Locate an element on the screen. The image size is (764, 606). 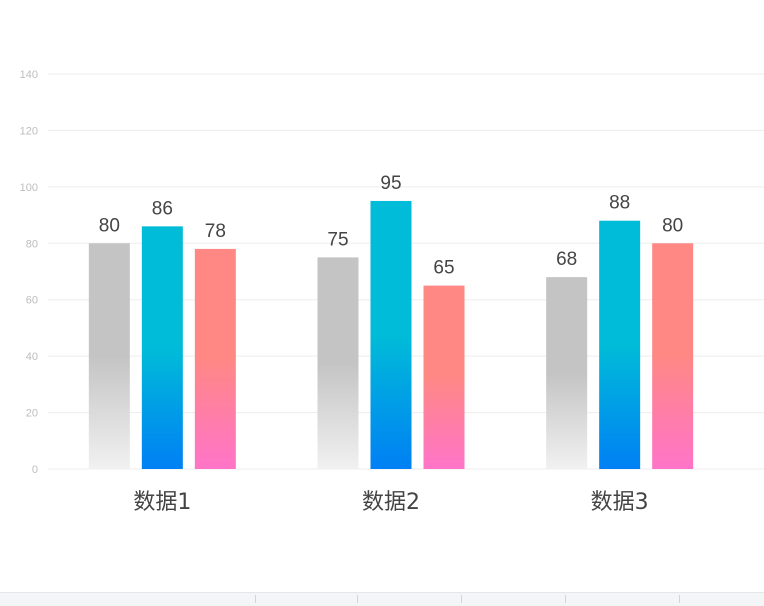
bar-value-label: 86 is located at coordinates (162, 208).